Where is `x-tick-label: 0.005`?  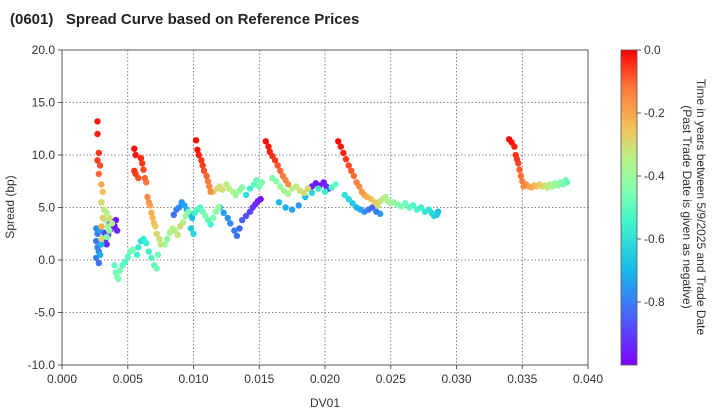 x-tick-label: 0.005 is located at coordinates (128, 379).